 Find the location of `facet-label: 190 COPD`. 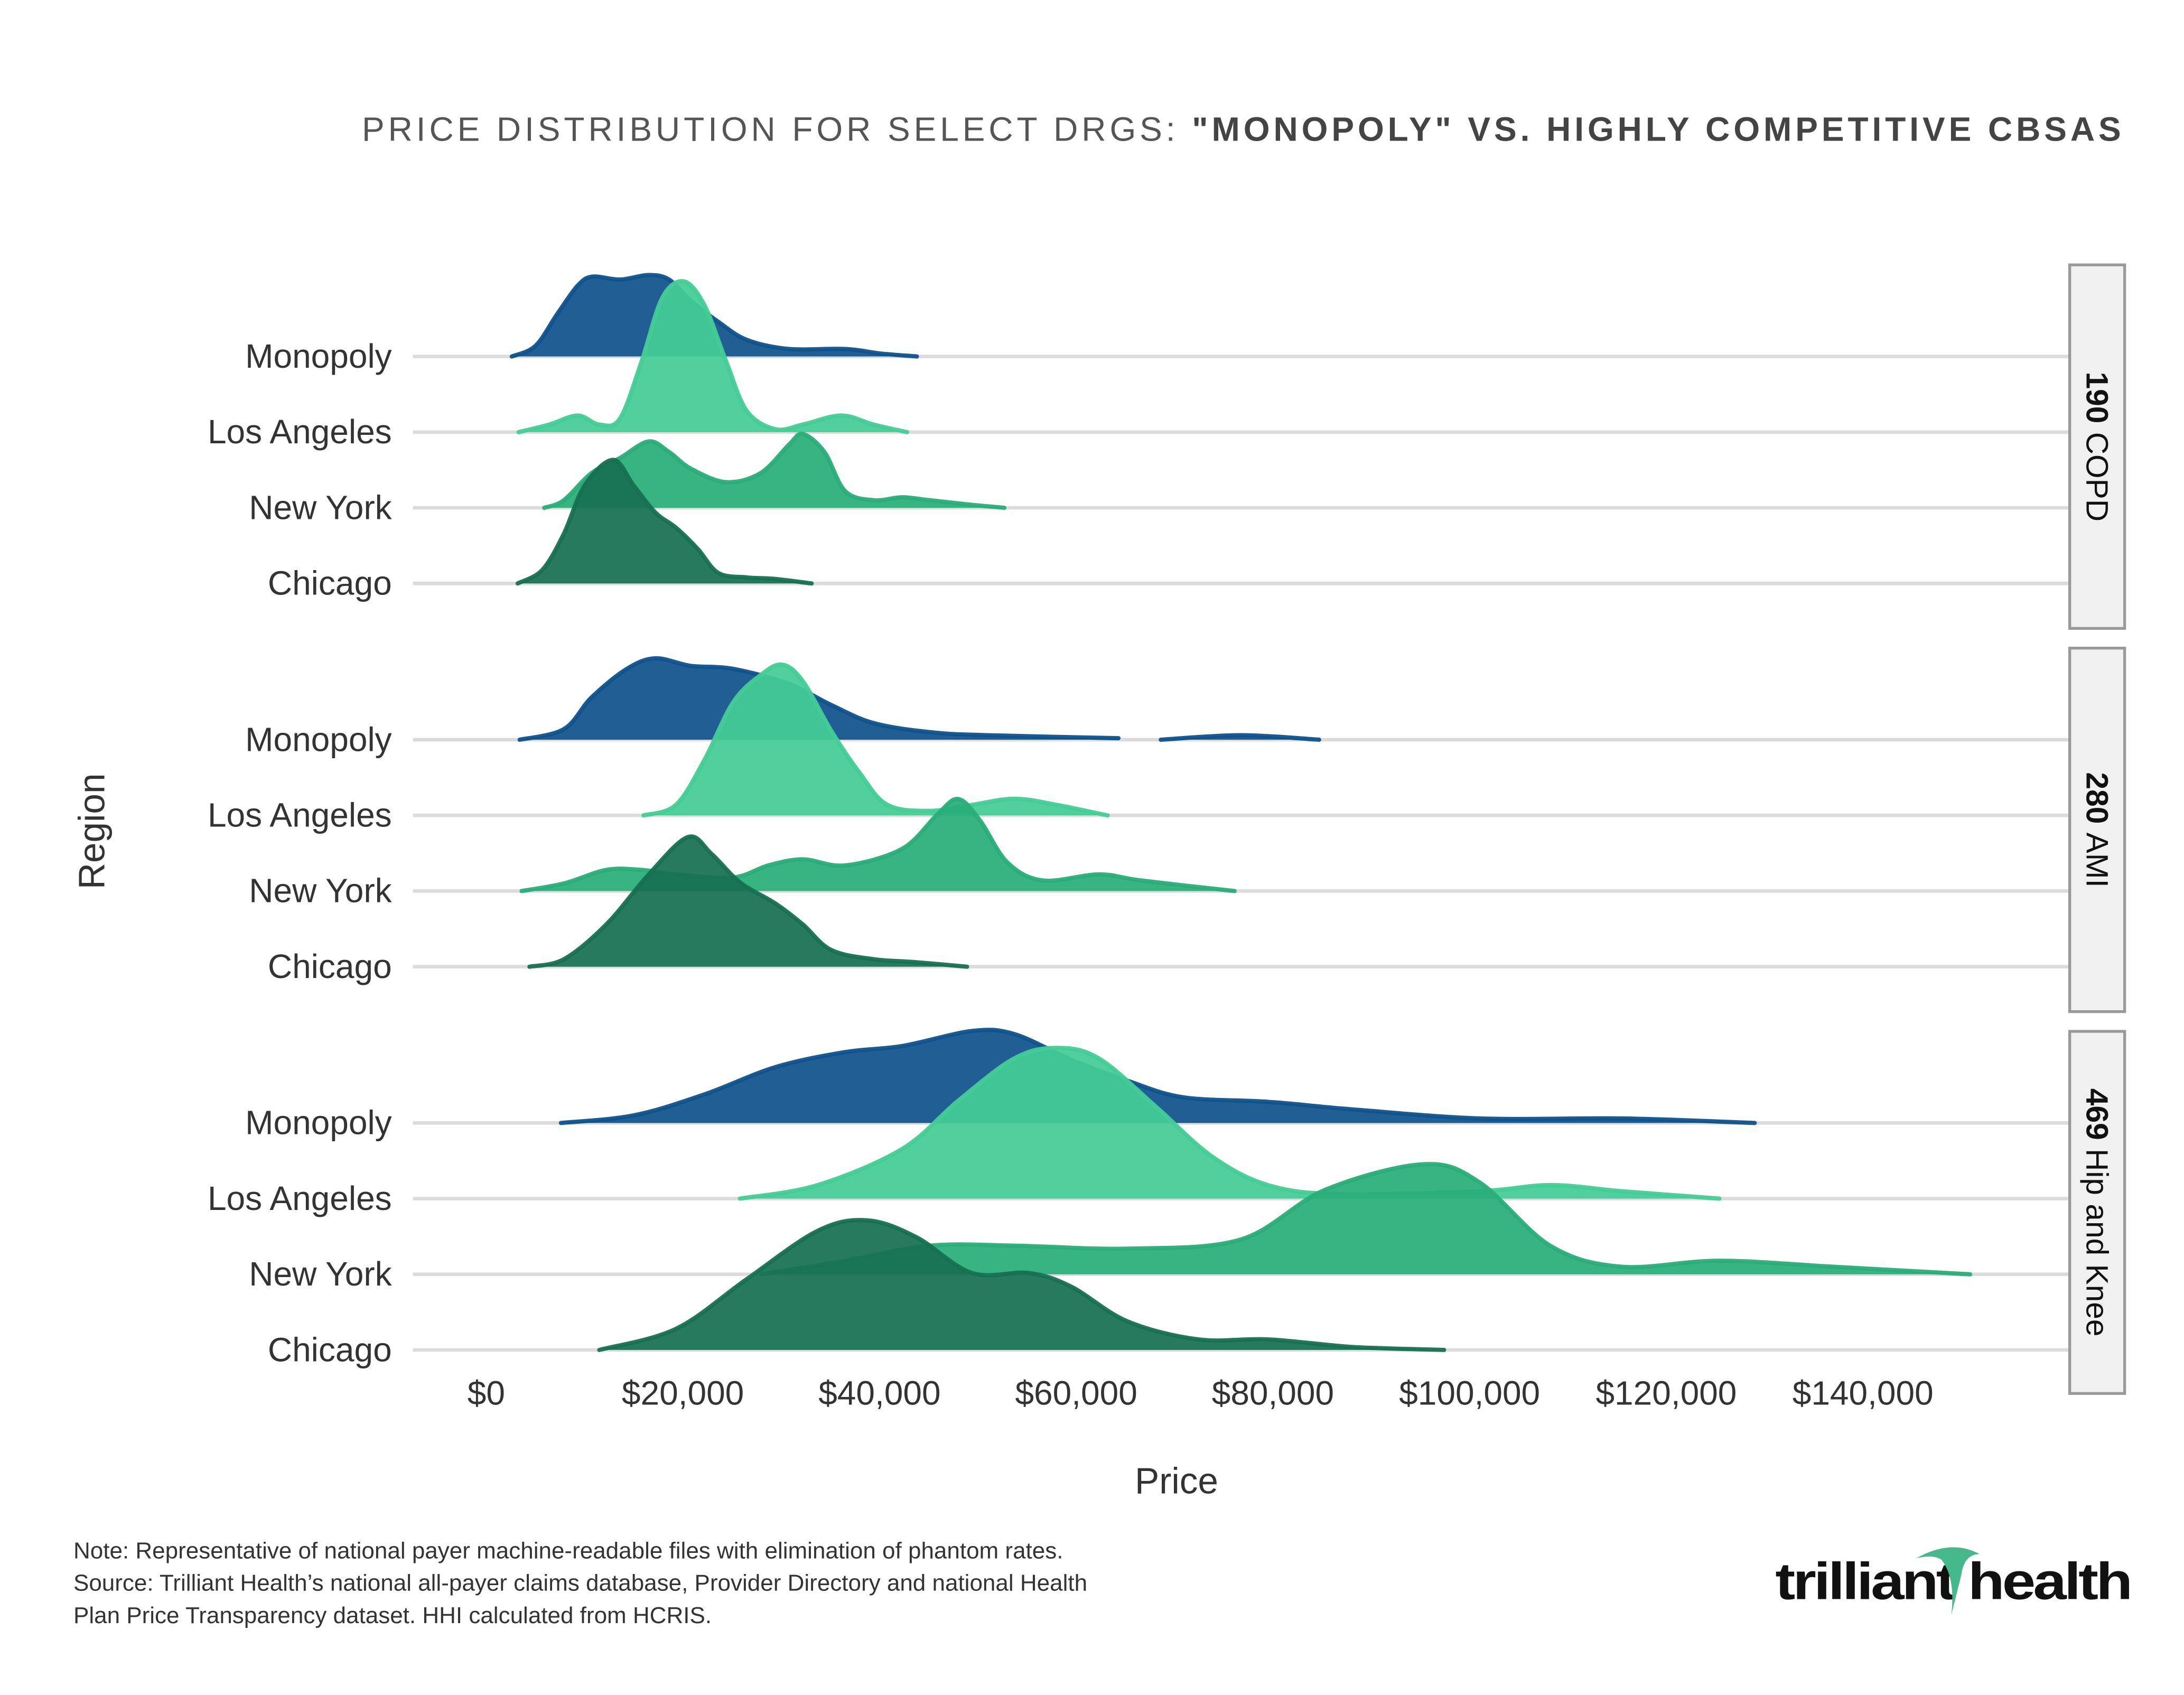

facet-label: 190 COPD is located at coordinates (2097, 447).